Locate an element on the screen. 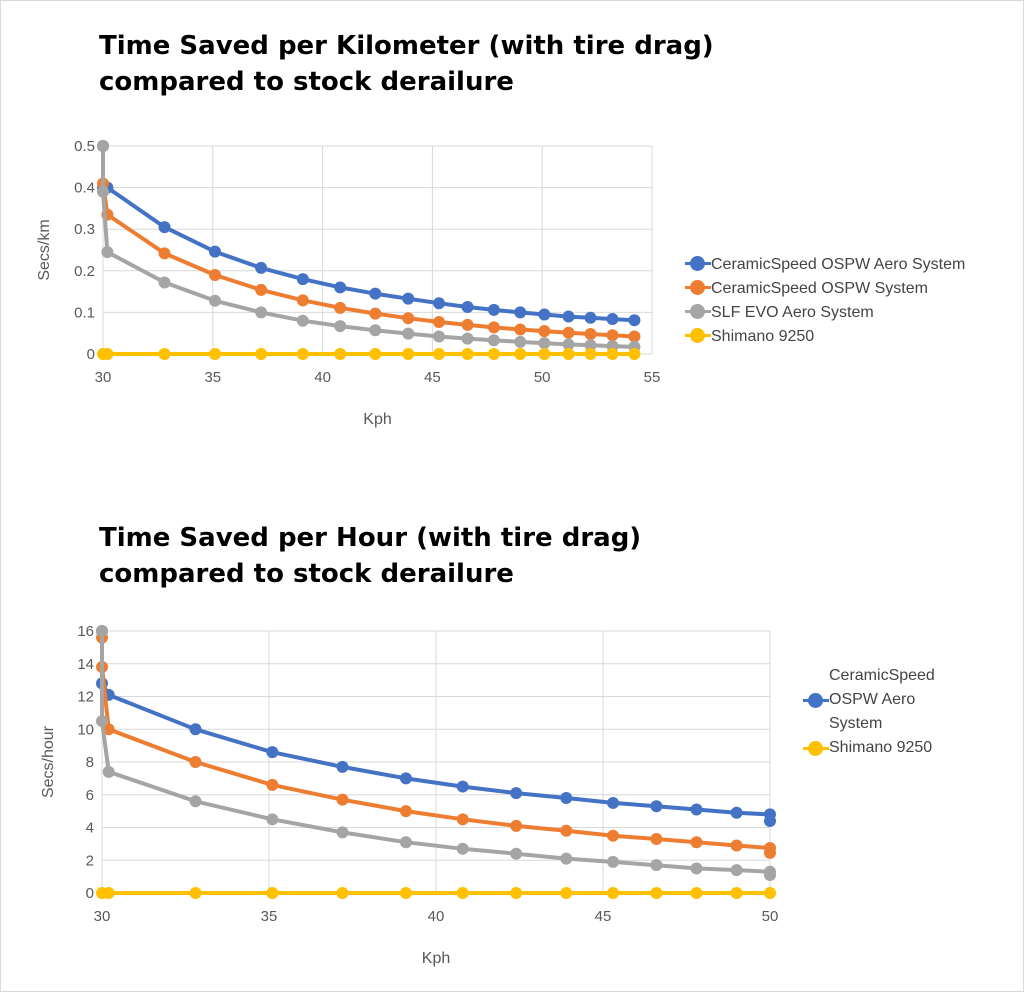  y-tick-label: 0 is located at coordinates (91, 354).